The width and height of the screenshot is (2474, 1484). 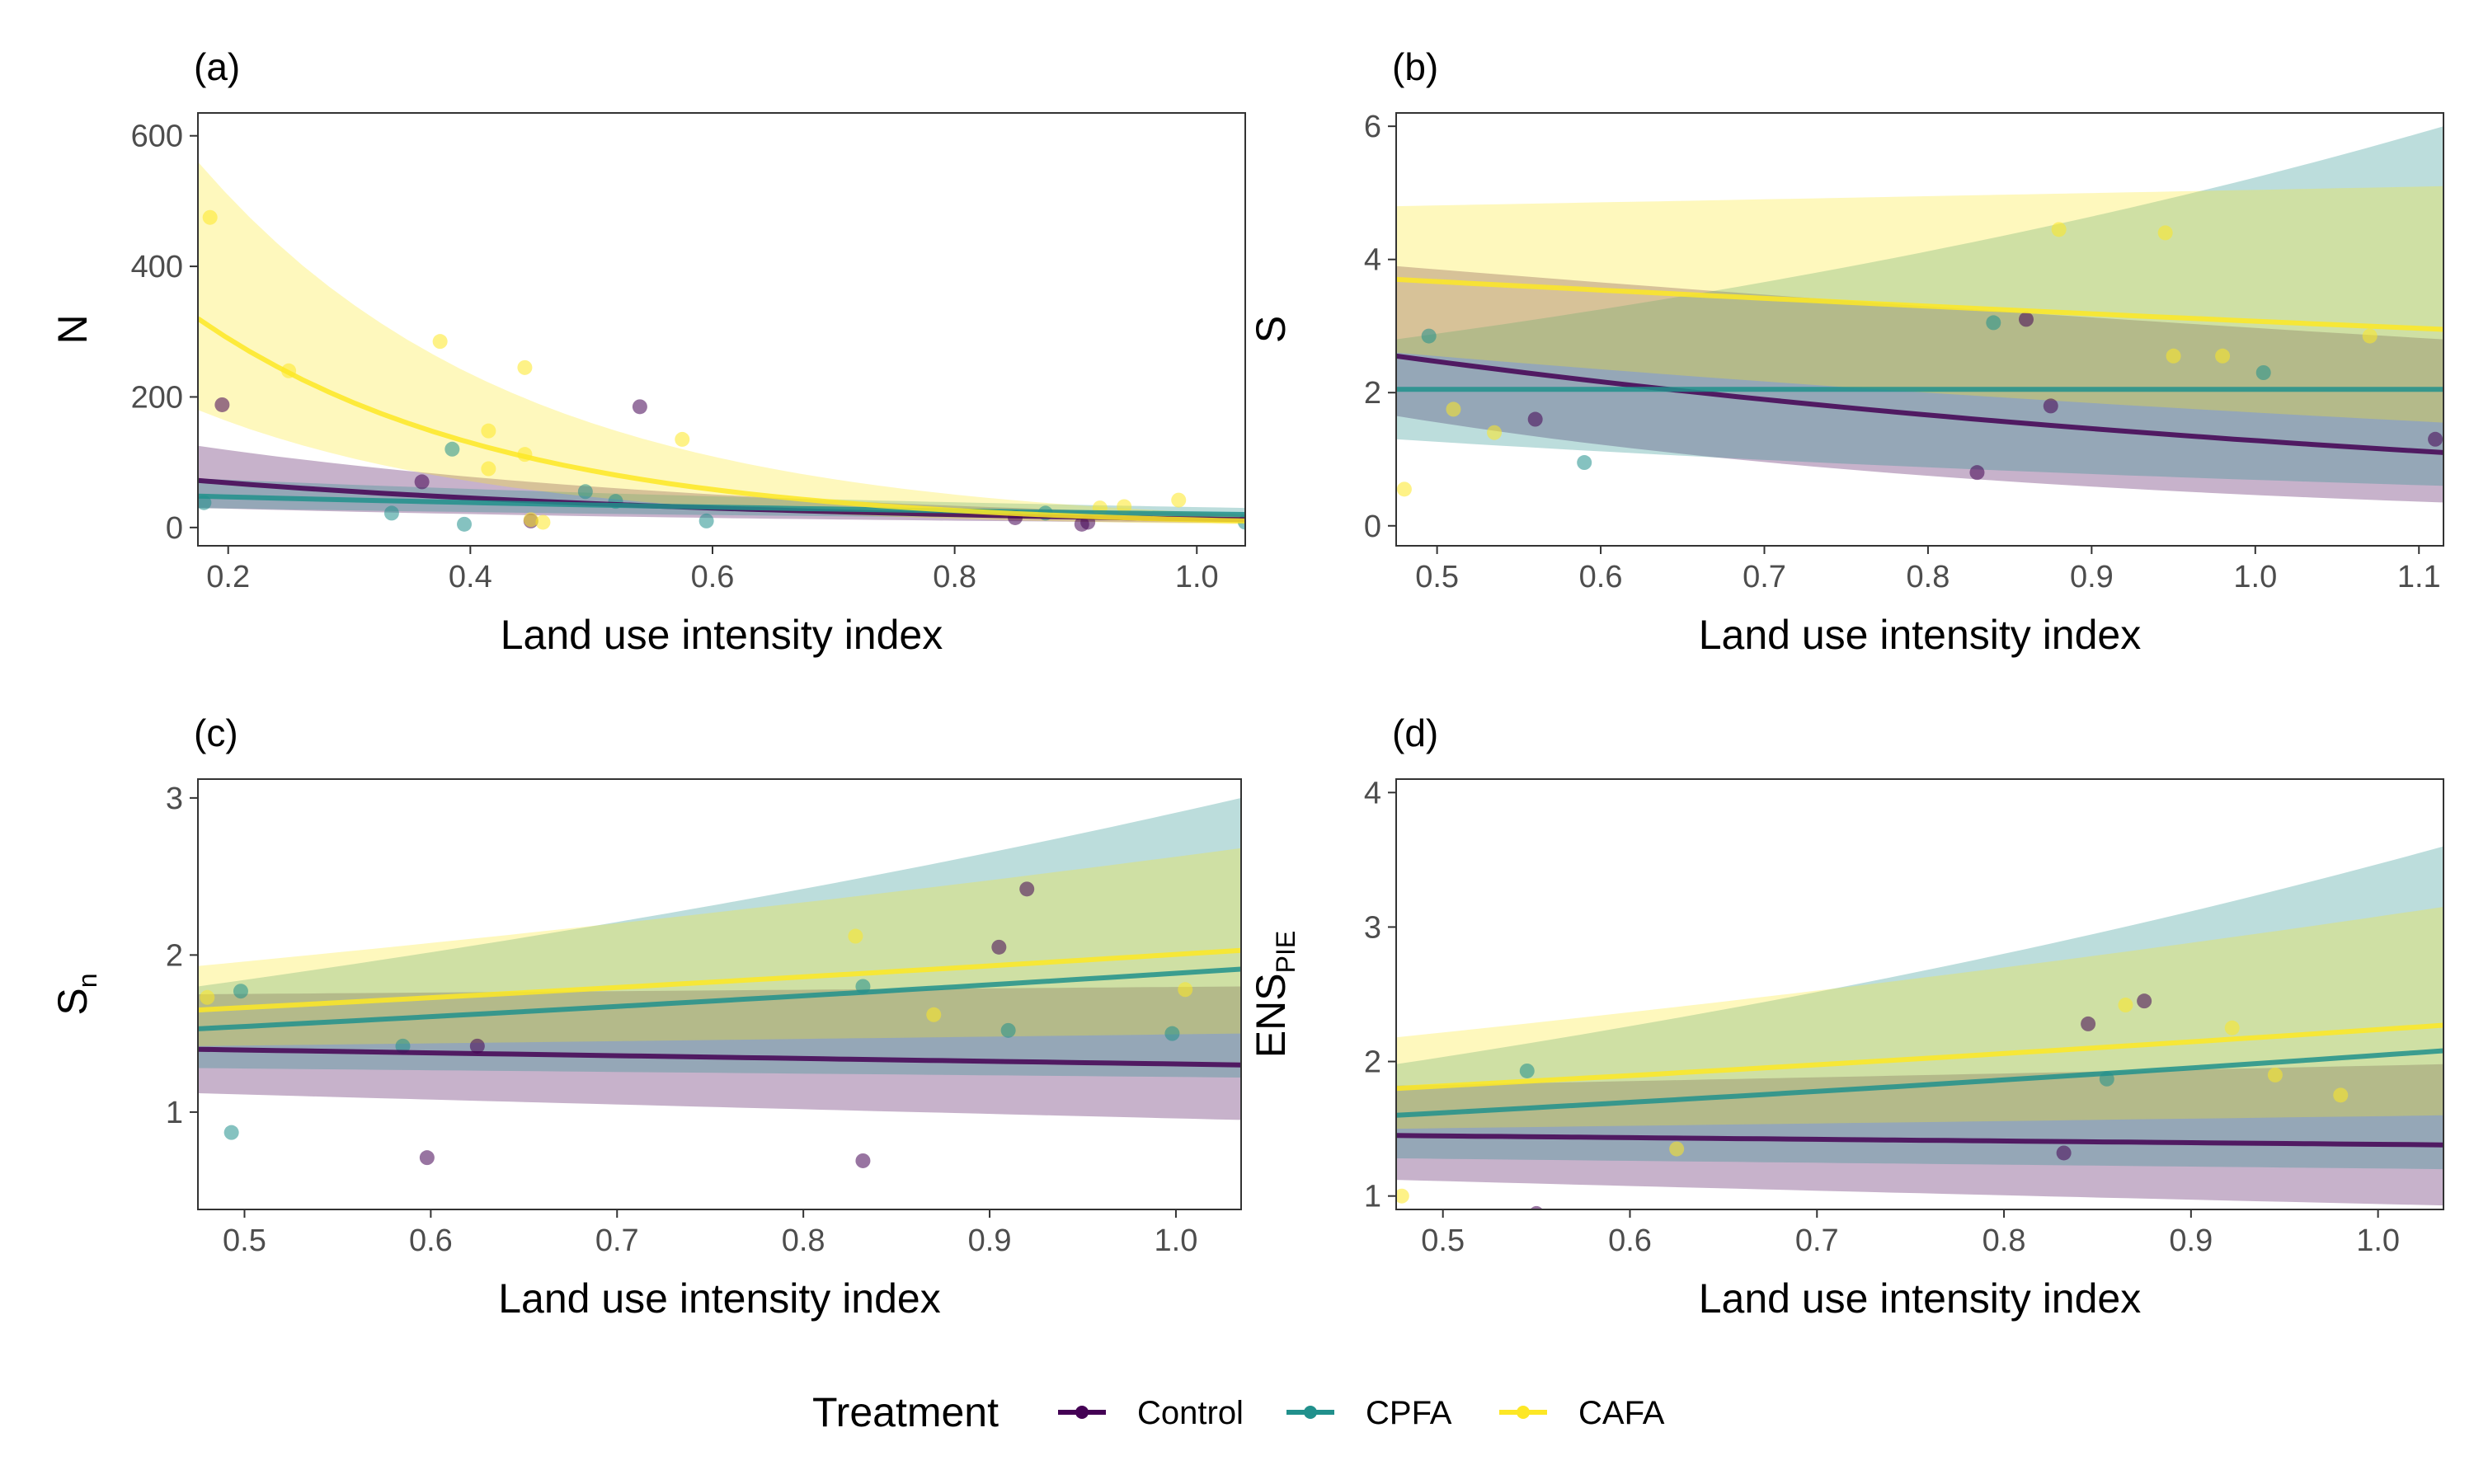 I want to click on legend-item-control: Control, so click(x=1151, y=1413).